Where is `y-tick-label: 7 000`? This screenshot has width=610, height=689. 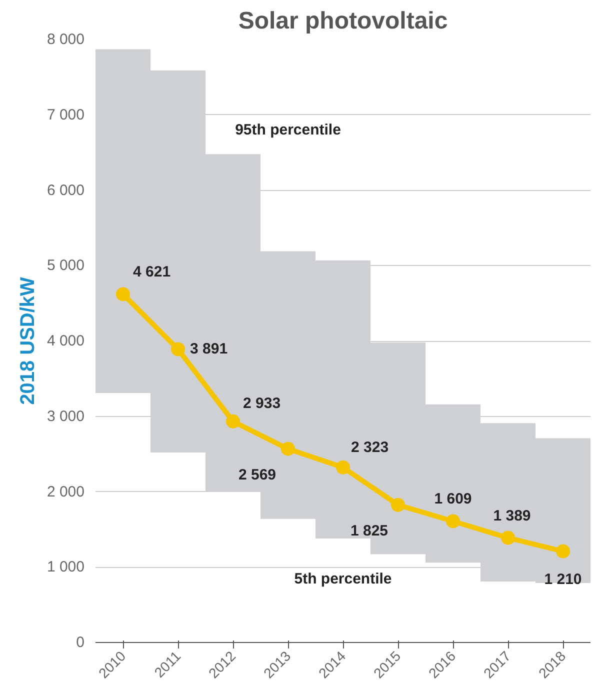
y-tick-label: 7 000 is located at coordinates (65, 115).